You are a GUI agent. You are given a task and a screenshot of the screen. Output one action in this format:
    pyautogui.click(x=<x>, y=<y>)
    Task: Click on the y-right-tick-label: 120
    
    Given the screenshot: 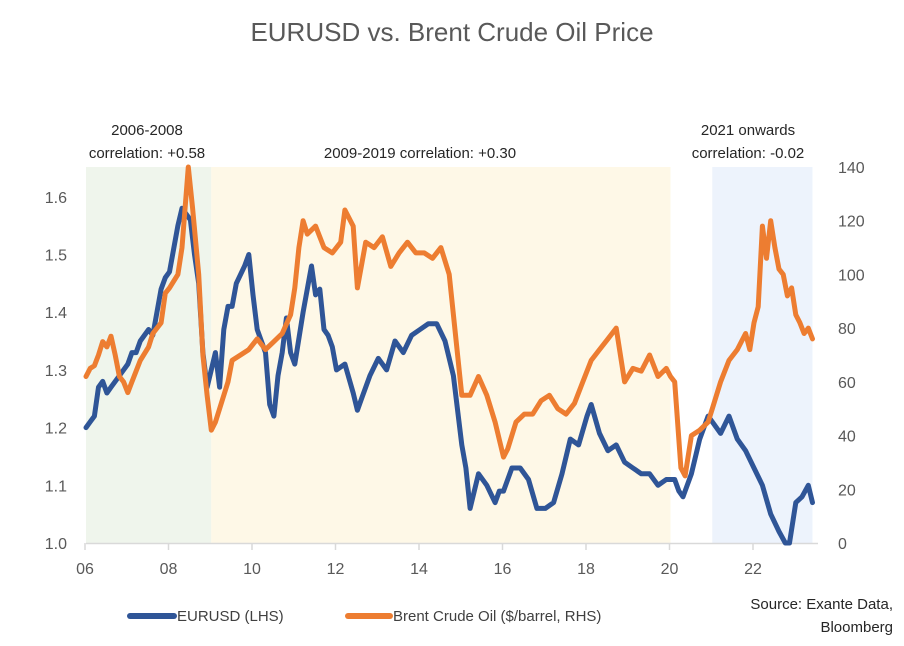 What is the action you would take?
    pyautogui.click(x=851, y=222)
    